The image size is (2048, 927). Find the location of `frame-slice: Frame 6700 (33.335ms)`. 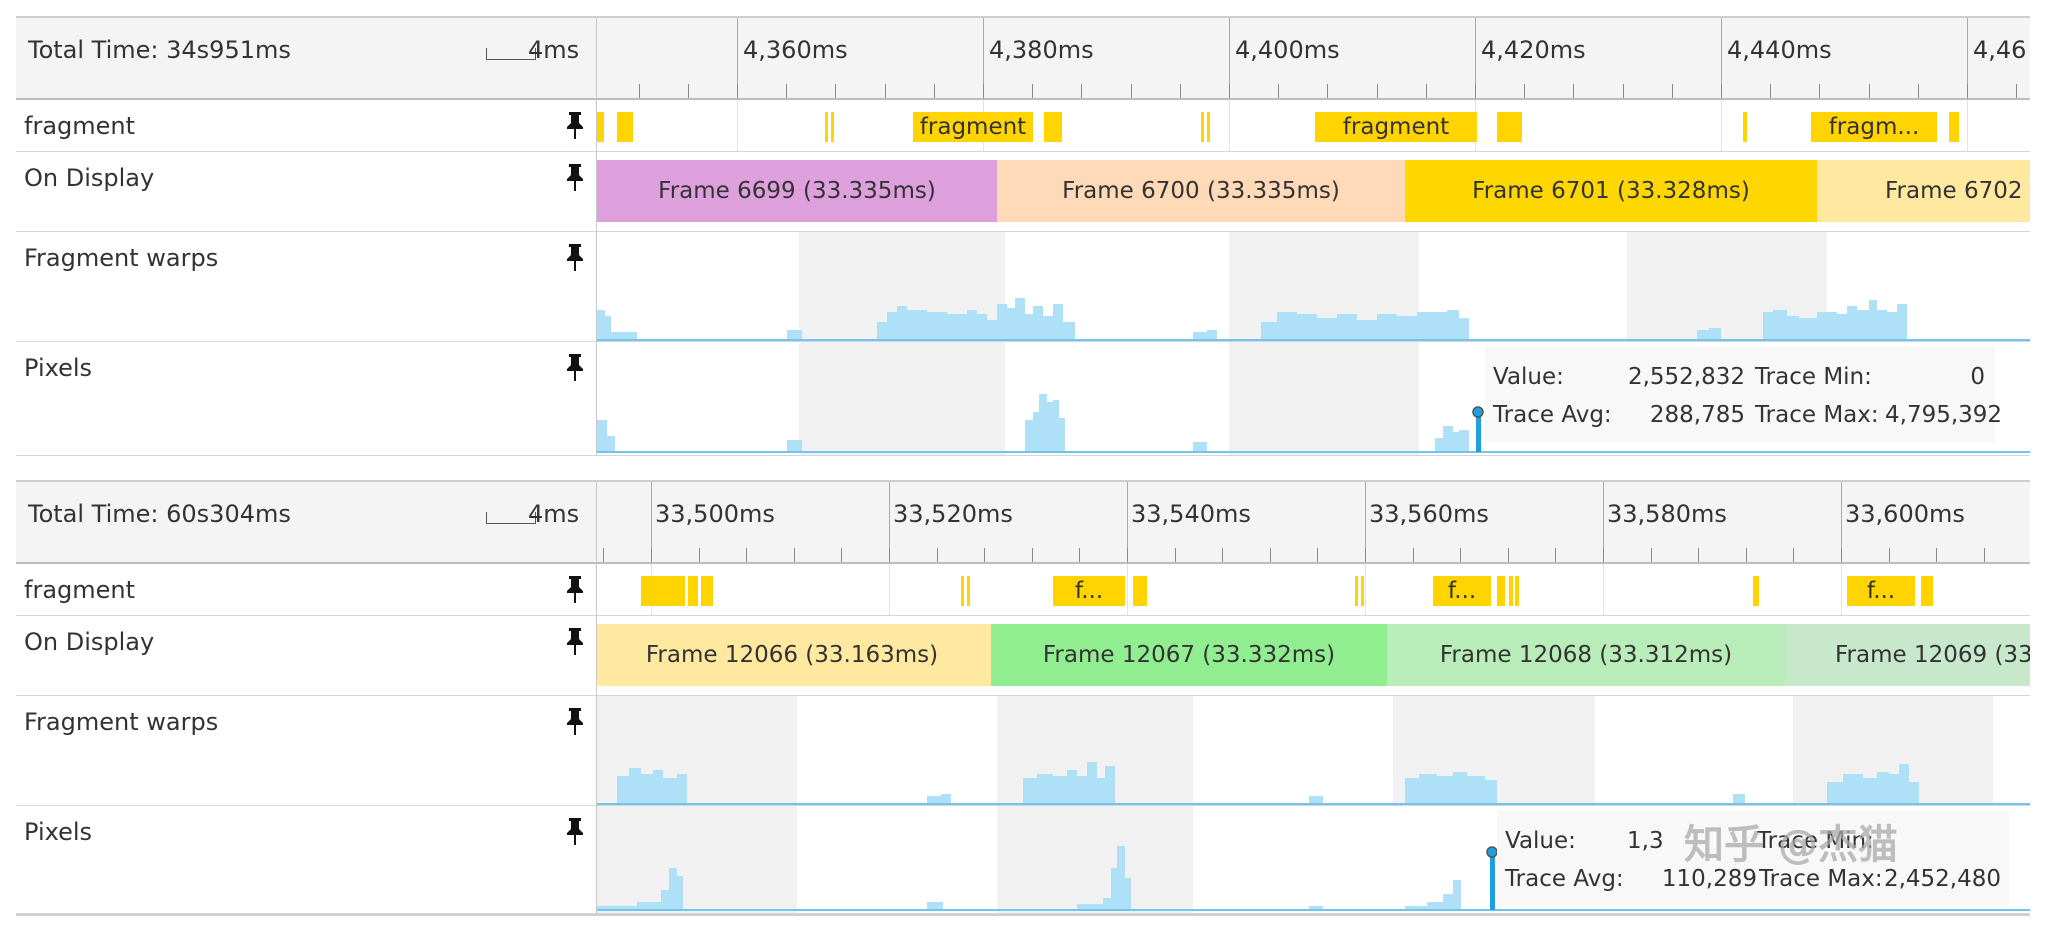

frame-slice: Frame 6700 (33.335ms) is located at coordinates (1201, 191).